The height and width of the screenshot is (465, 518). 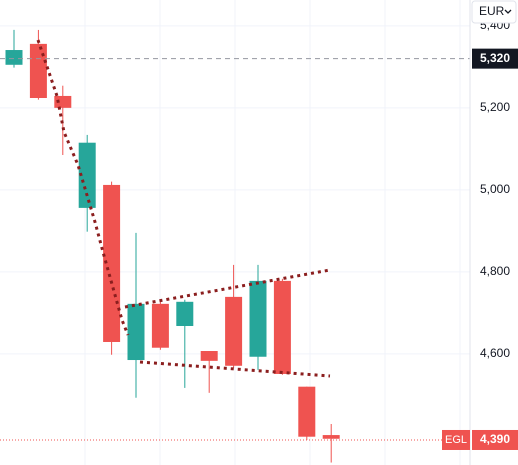 I want to click on symbol-label-box, so click(x=456, y=439).